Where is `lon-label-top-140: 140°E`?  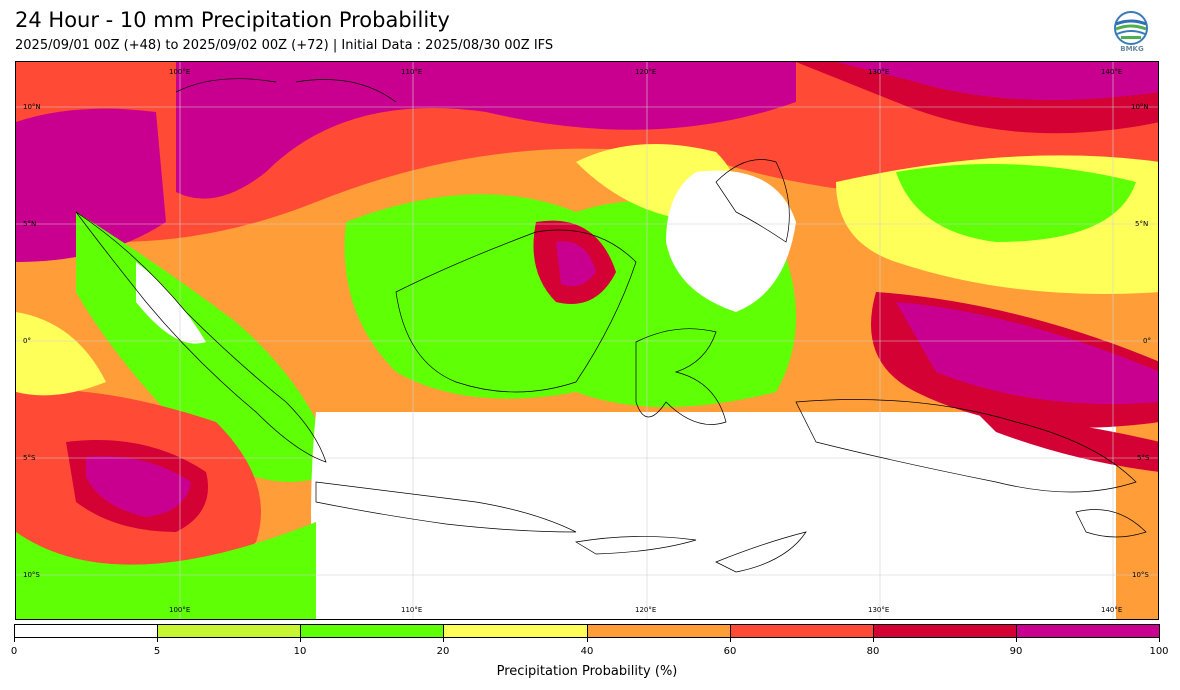
lon-label-top-140: 140°E is located at coordinates (1112, 72).